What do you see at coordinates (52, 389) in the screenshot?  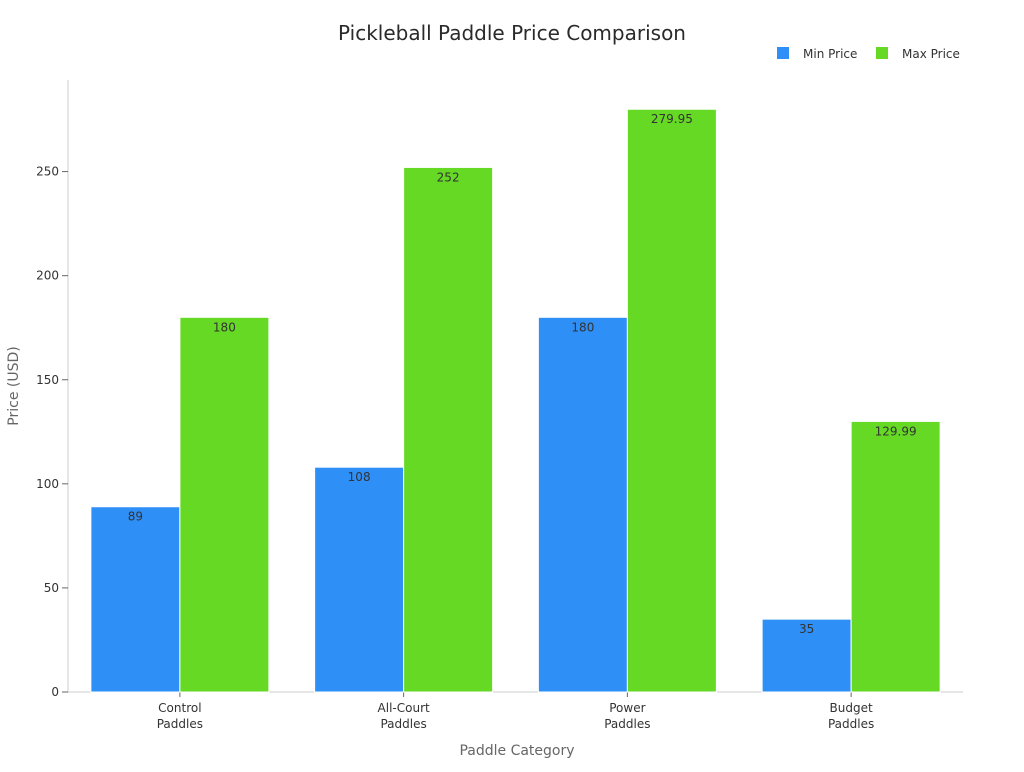 I see `y-axis: 0 50 100 150 200 250` at bounding box center [52, 389].